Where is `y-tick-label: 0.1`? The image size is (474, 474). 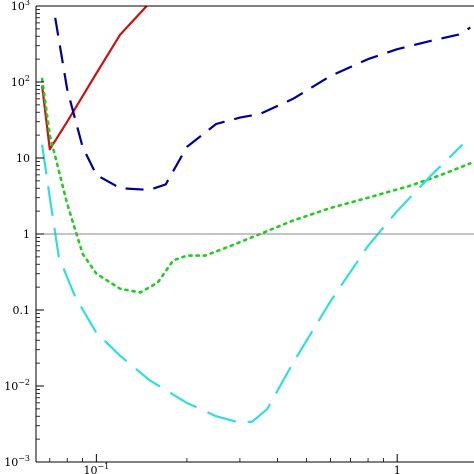
y-tick-label: 0.1 is located at coordinates (22, 310).